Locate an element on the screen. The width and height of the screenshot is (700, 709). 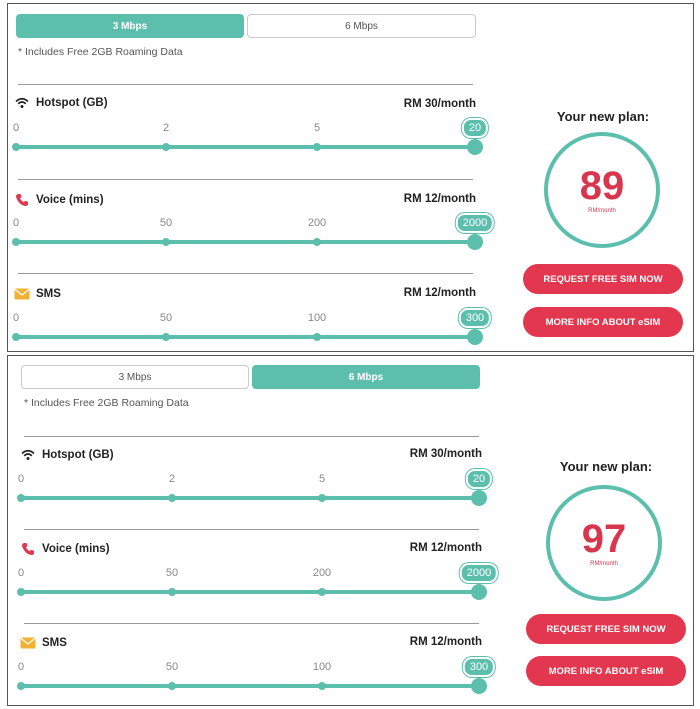
voice-heading: Voice (mins) is located at coordinates (65, 549).